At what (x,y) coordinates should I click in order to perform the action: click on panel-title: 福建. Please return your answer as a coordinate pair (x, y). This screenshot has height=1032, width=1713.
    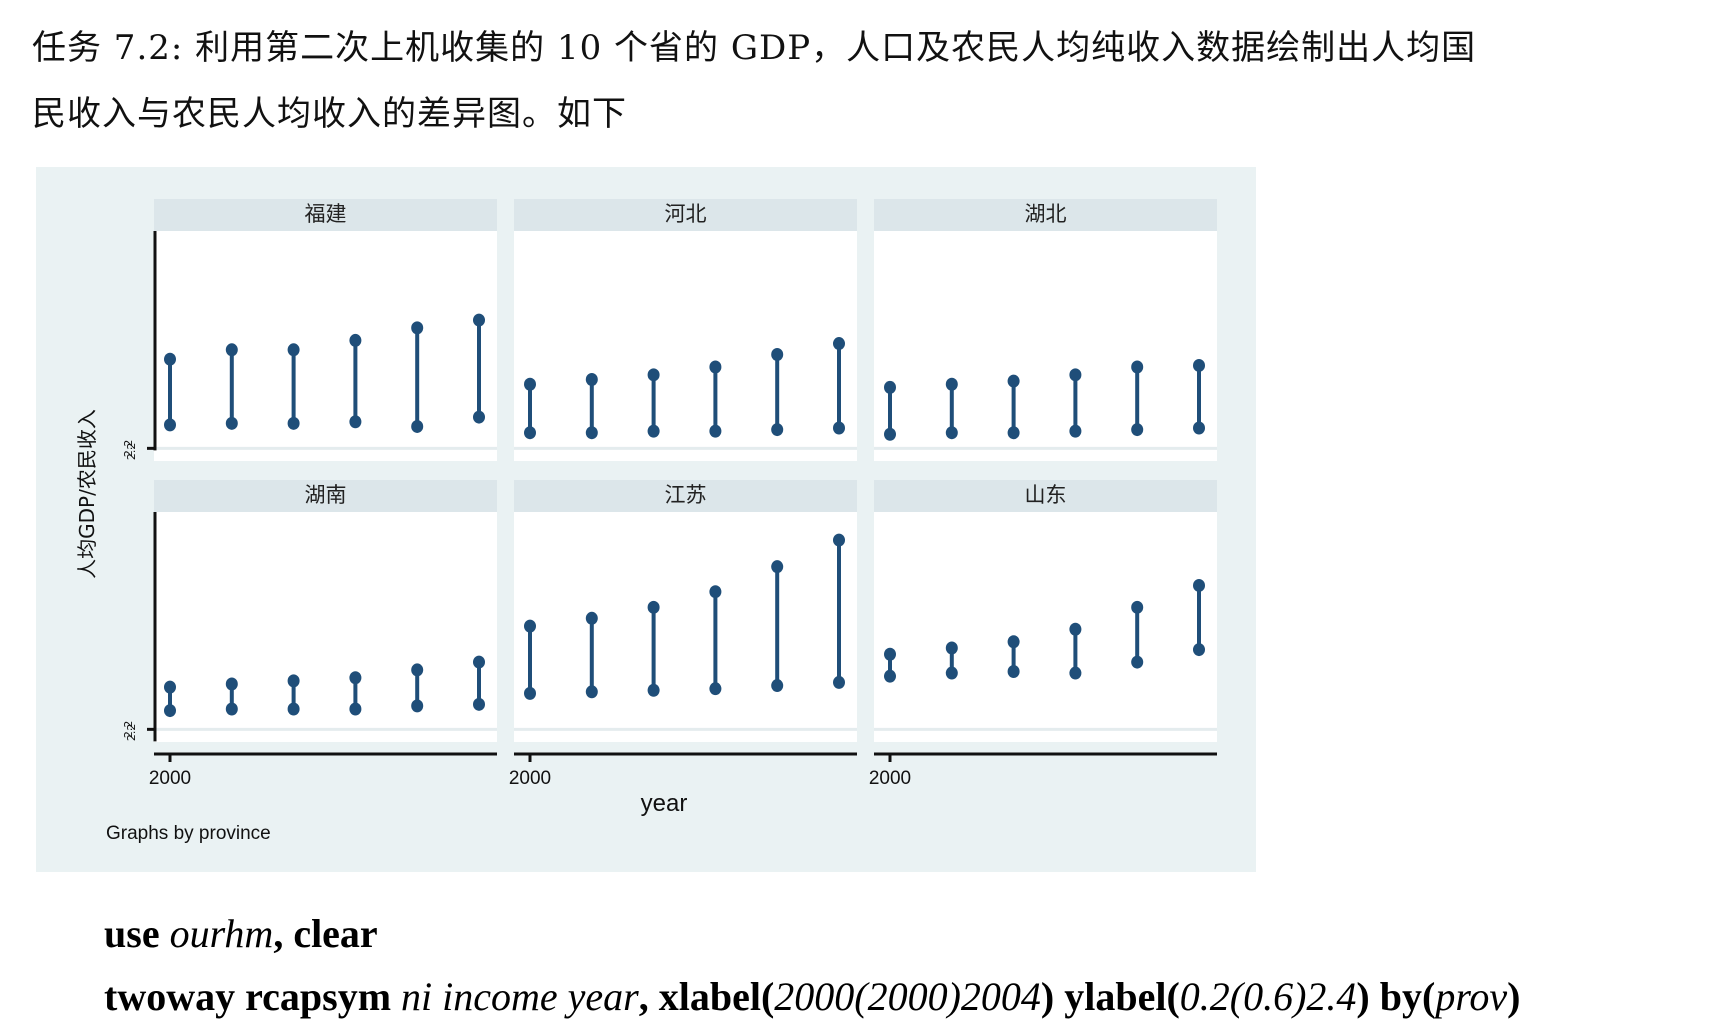
    Looking at the image, I should click on (326, 214).